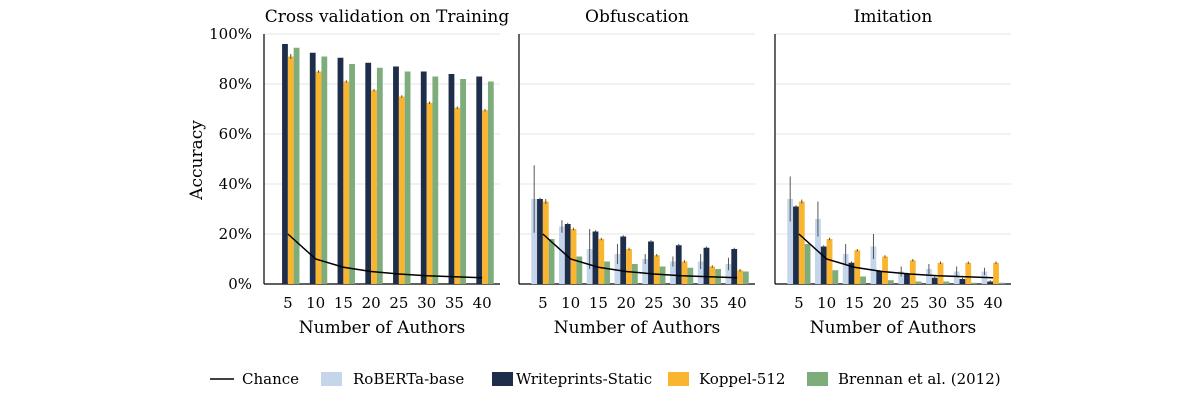 Image resolution: width=1192 pixels, height=416 pixels. I want to click on legend-label: Brennan et al. (2012), so click(919, 379).